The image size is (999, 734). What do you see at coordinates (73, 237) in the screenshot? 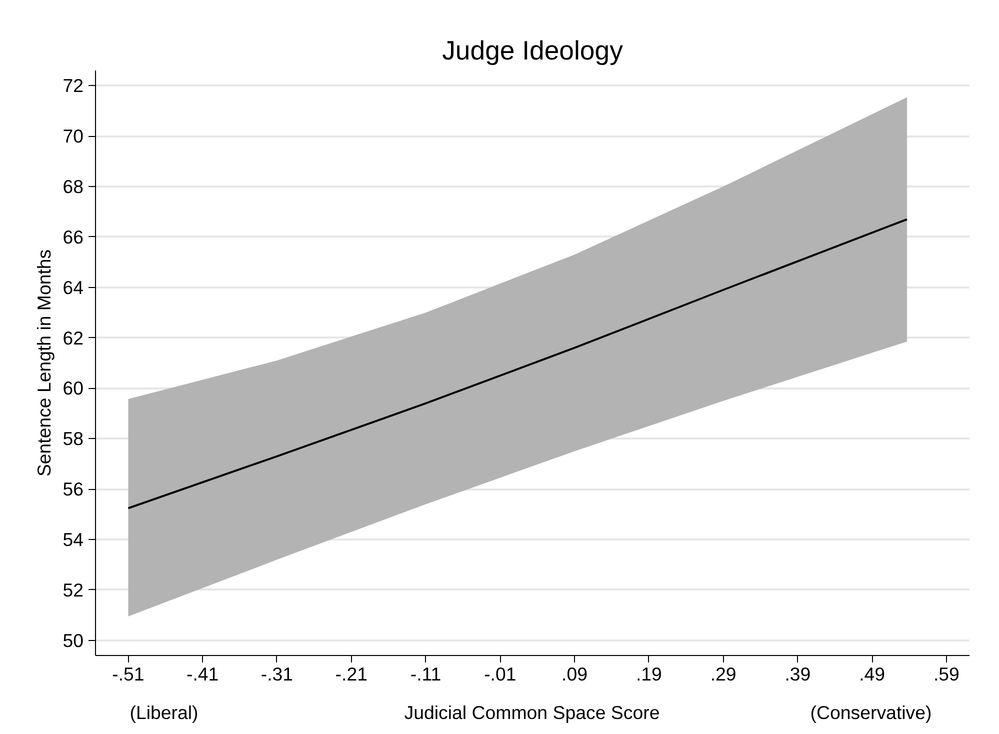
I see `y-tick-label: 66` at bounding box center [73, 237].